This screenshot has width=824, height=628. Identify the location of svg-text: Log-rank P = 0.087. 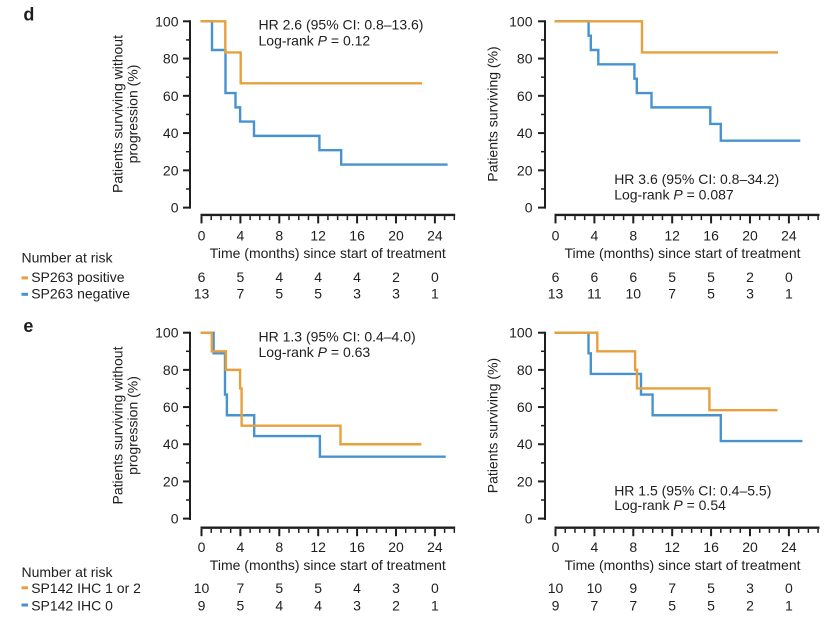
(674, 195).